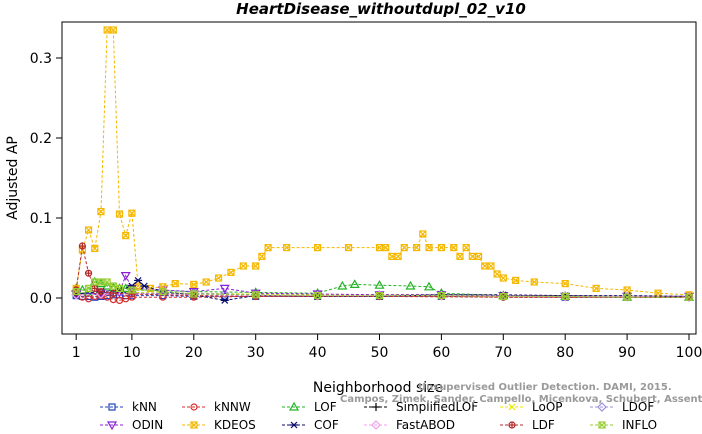 The height and width of the screenshot is (434, 702). I want to click on series-line-odin, so click(382, 285).